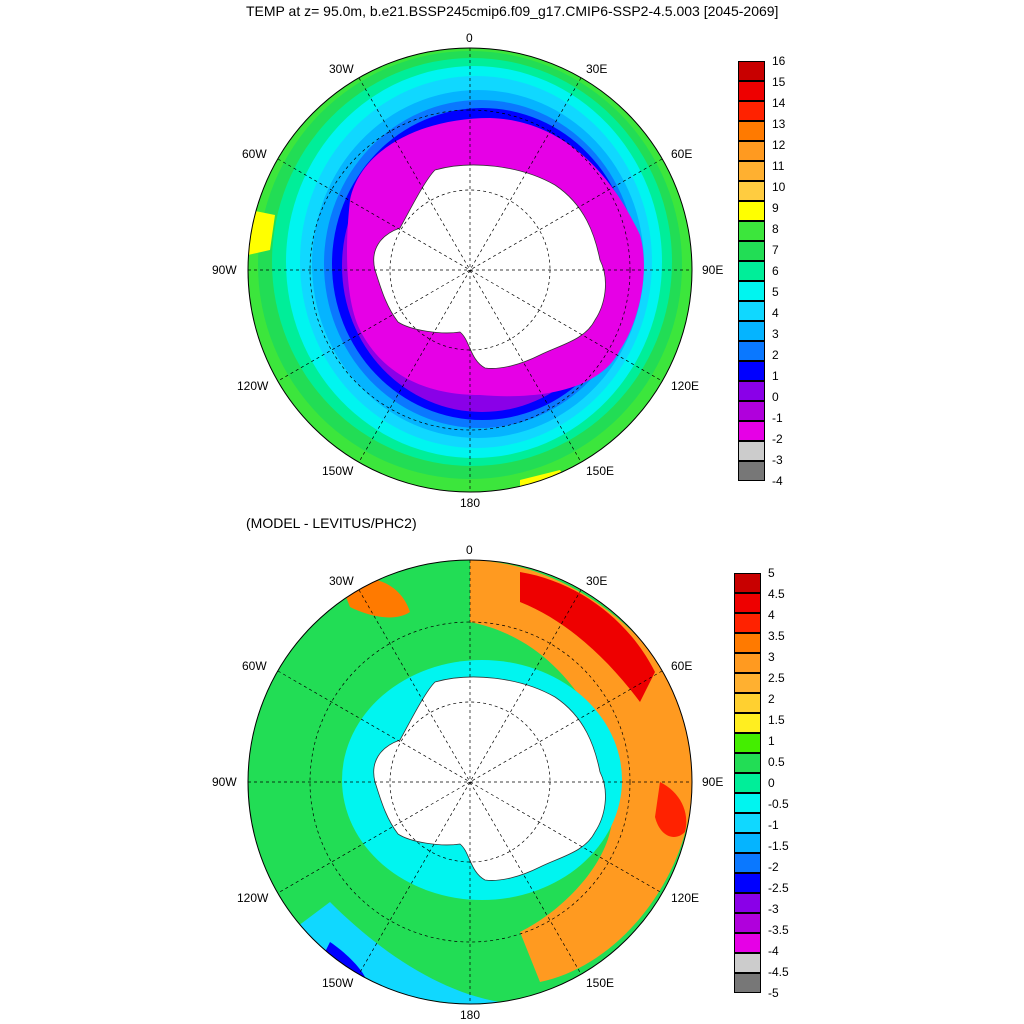  What do you see at coordinates (341, 69) in the screenshot?
I see `lon-label-30w: 30W` at bounding box center [341, 69].